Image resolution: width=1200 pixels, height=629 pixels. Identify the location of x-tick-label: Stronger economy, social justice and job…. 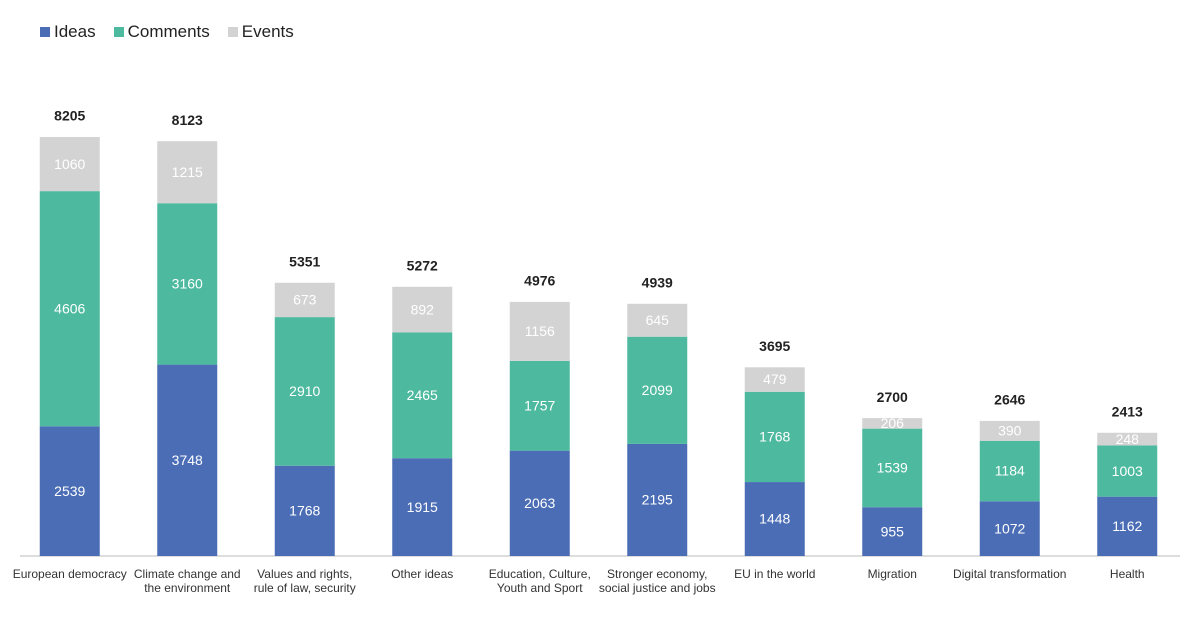
(657, 581).